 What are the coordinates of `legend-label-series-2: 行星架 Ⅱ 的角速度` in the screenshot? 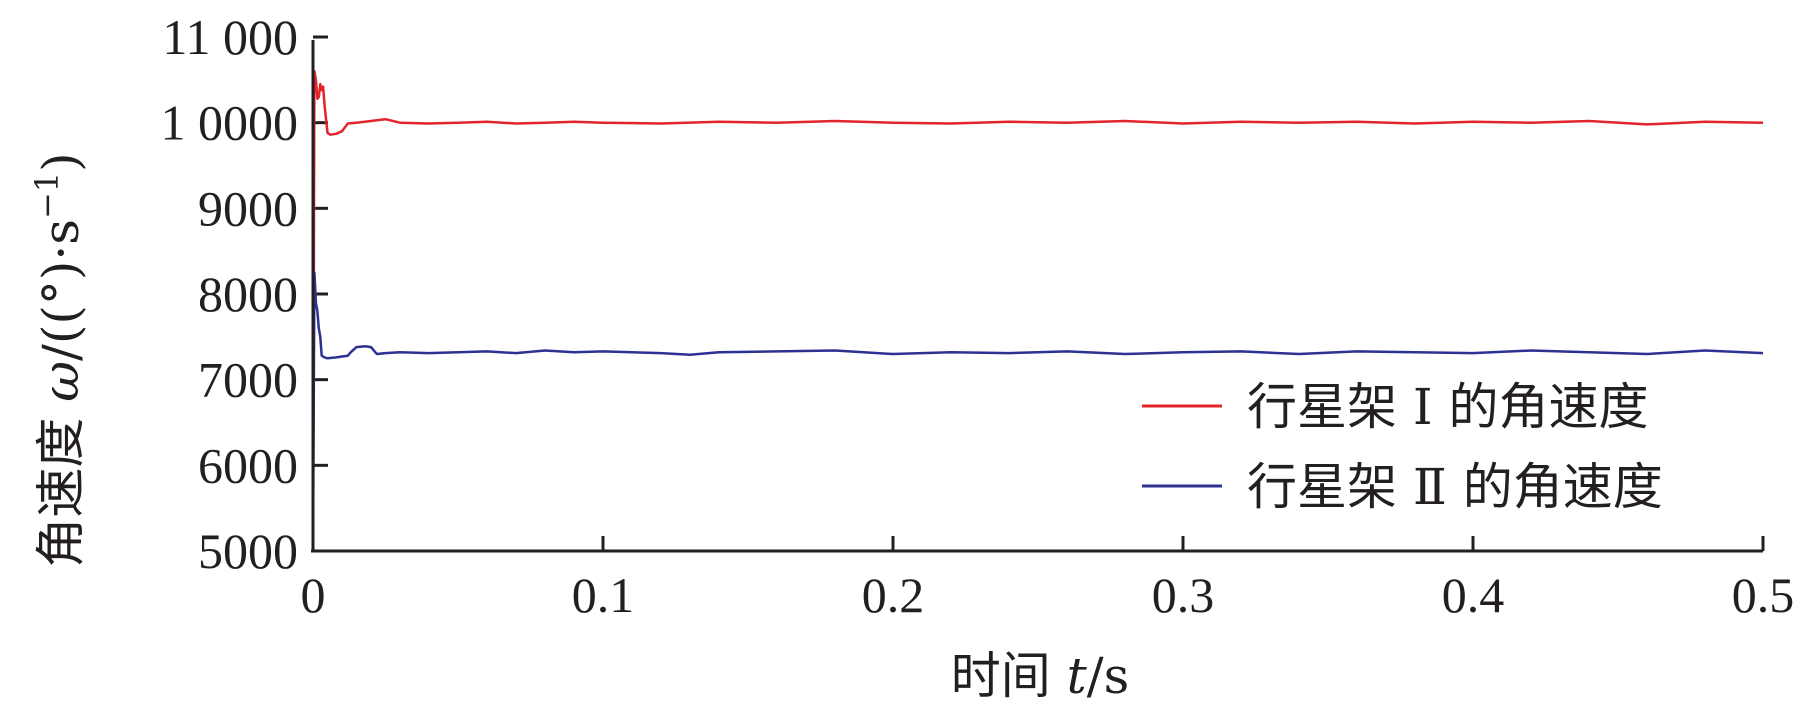 It's located at (1455, 487).